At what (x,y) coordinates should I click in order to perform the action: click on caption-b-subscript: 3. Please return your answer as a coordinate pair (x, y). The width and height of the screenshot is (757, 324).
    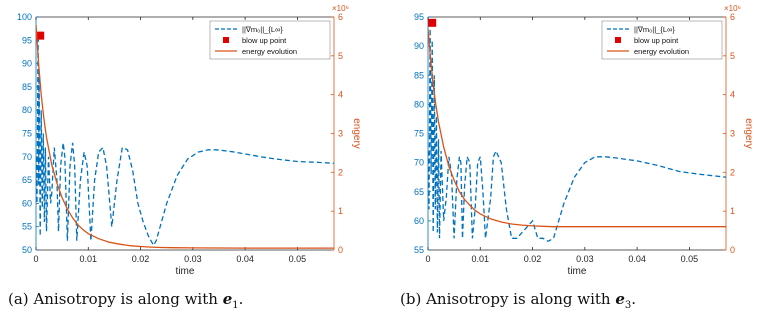
    Looking at the image, I should click on (628, 305).